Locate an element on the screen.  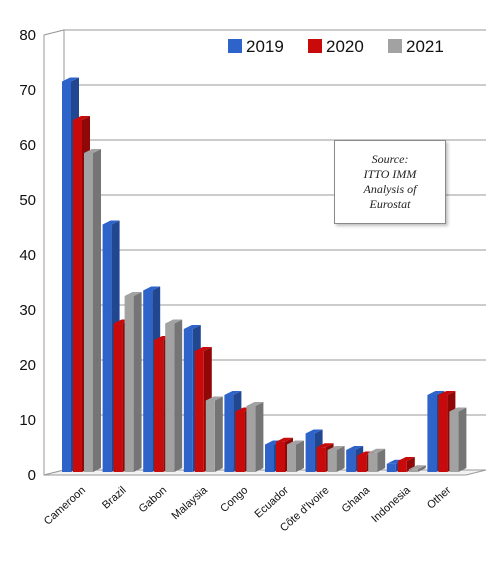
legend: 2019 2020 2021 is located at coordinates (336, 46).